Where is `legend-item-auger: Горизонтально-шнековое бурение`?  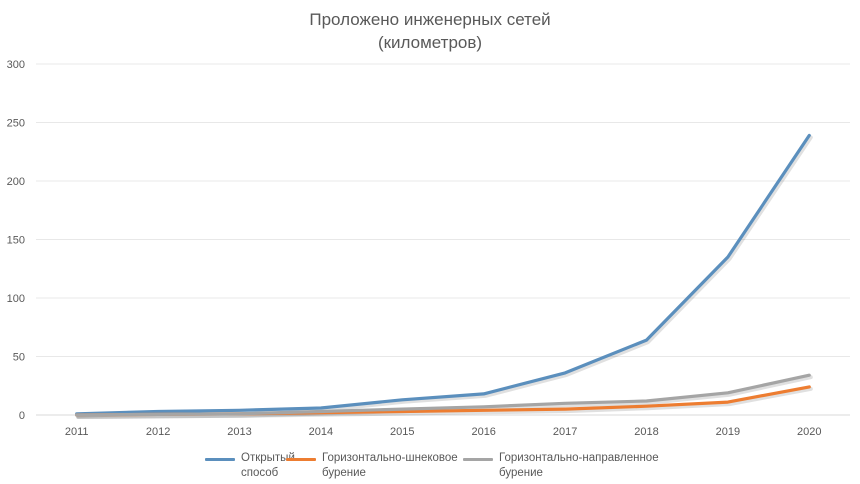 legend-item-auger: Горизонтально-шнековое бурение is located at coordinates (372, 466).